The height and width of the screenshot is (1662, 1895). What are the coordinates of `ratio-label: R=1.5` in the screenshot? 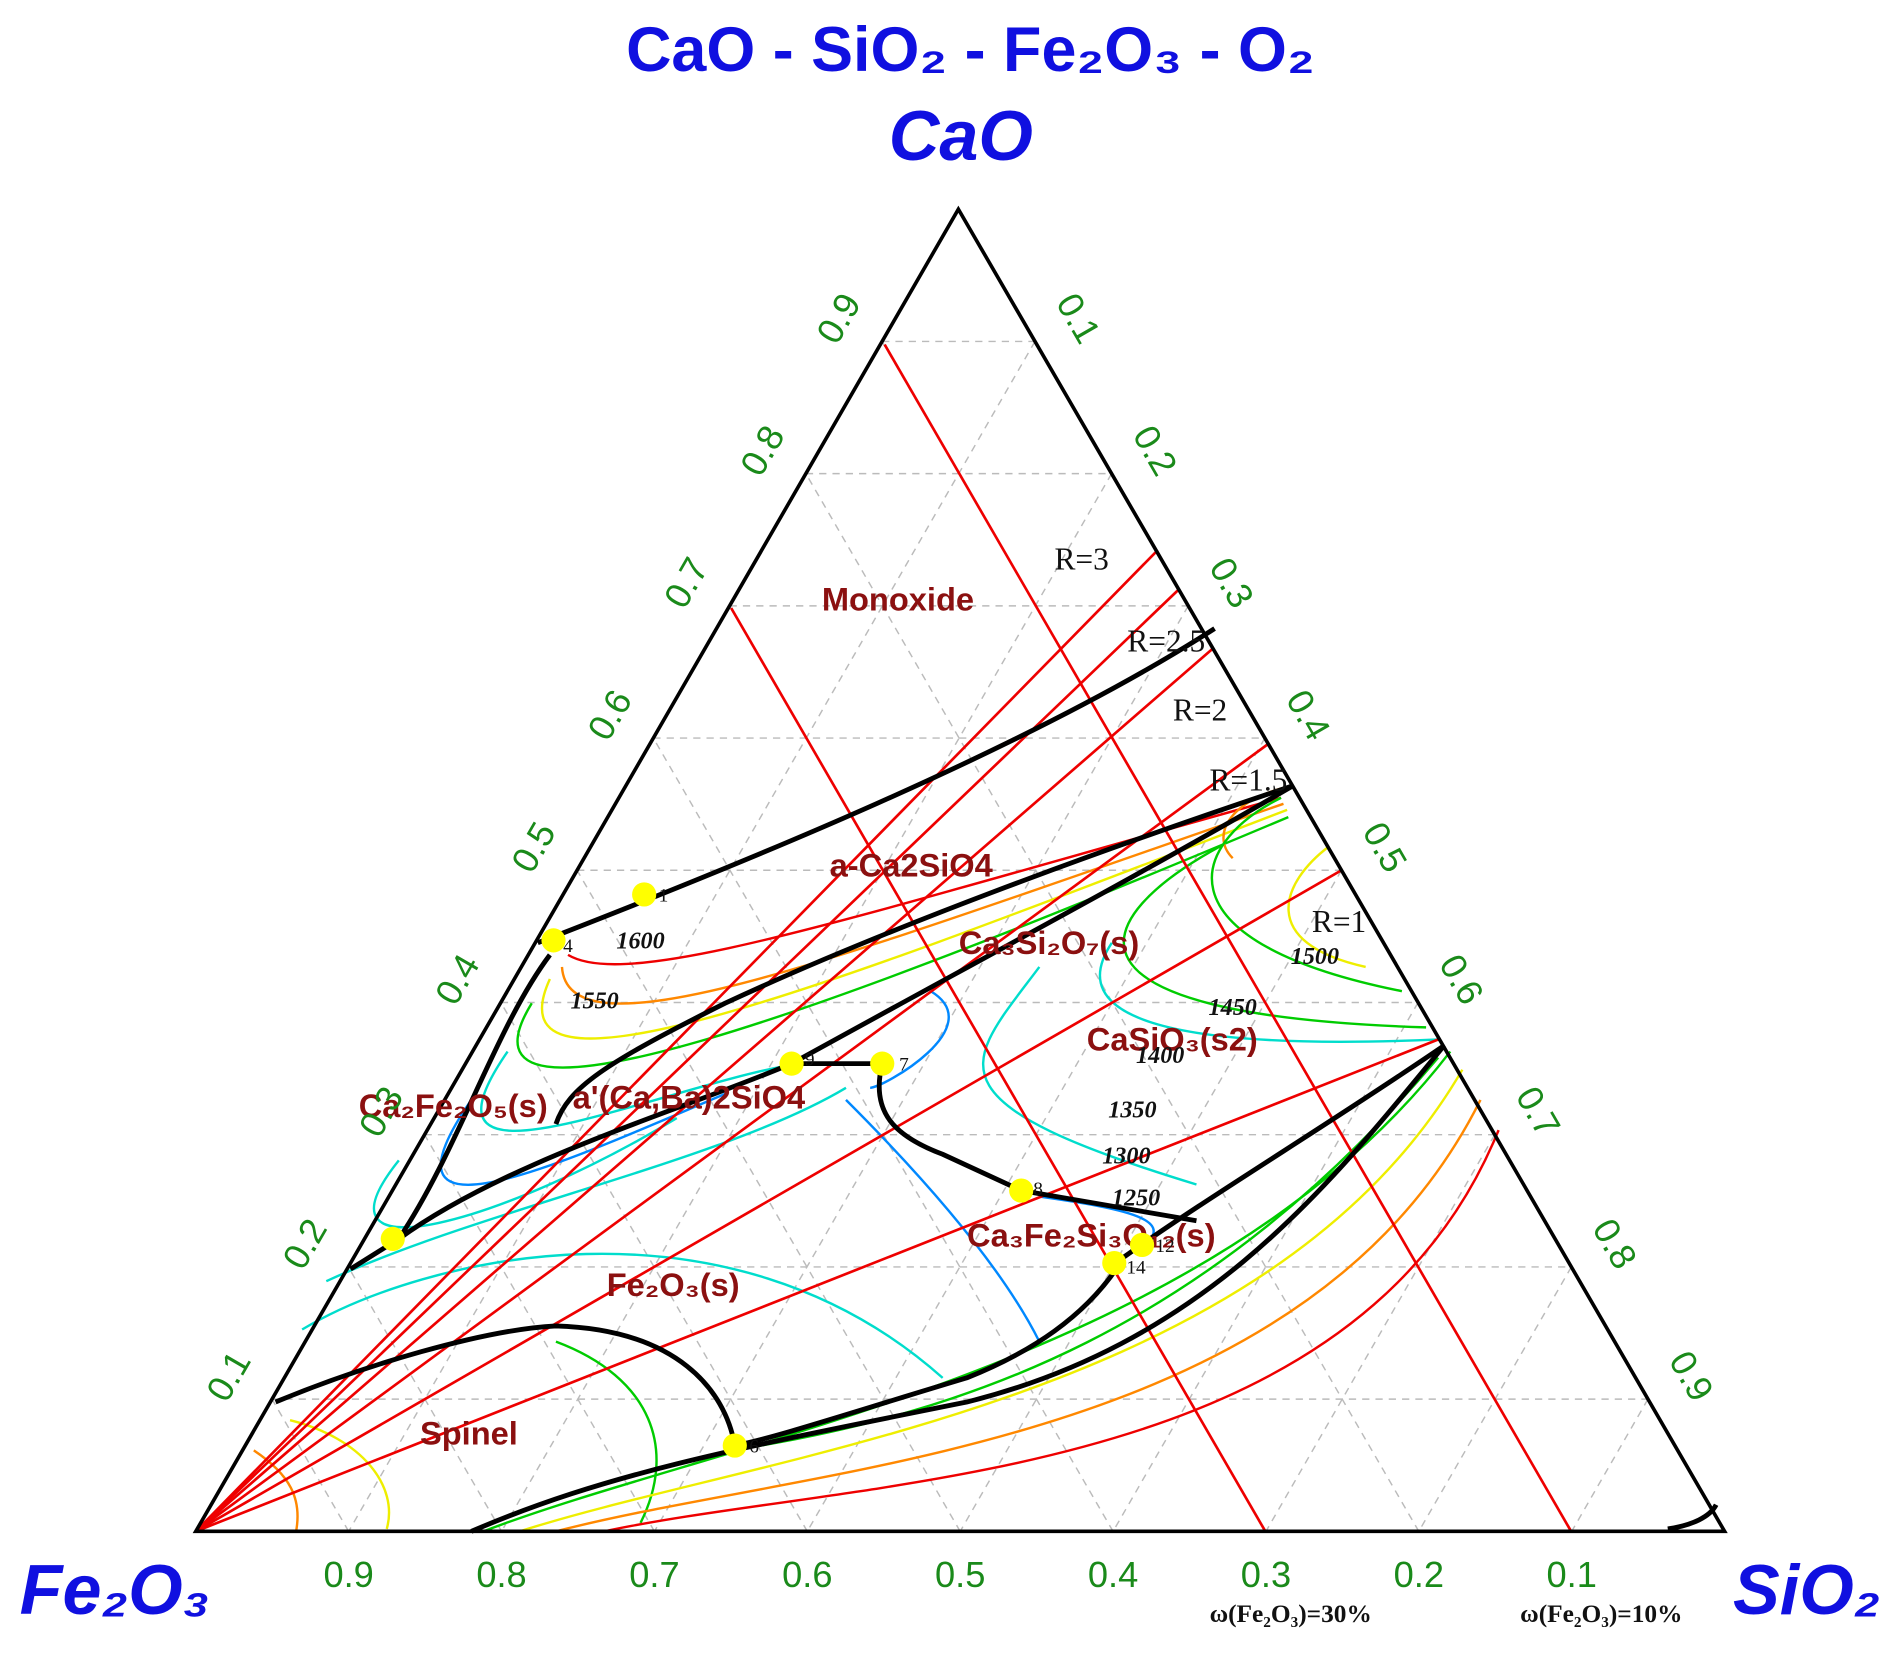 It's located at (1248, 779).